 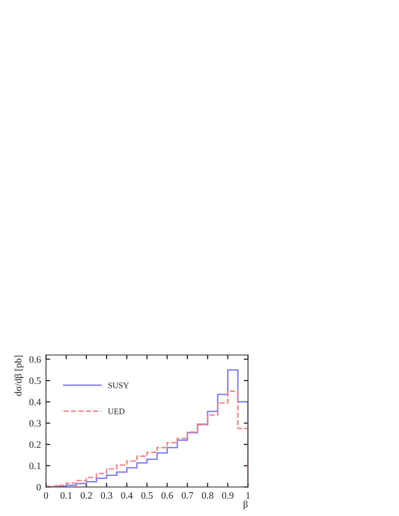 What do you see at coordinates (46, 495) in the screenshot?
I see `x-tick-label: 0` at bounding box center [46, 495].